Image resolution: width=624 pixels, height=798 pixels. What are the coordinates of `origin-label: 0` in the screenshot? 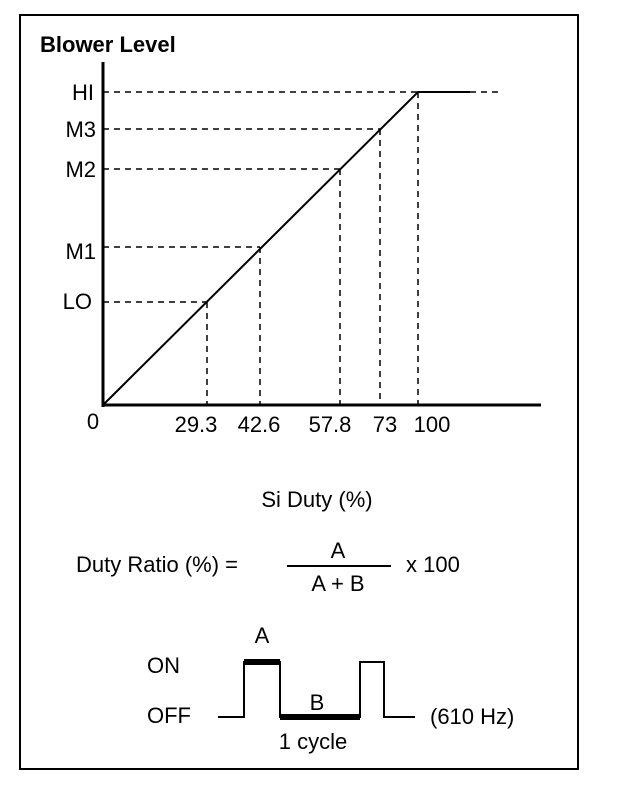 It's located at (93, 421).